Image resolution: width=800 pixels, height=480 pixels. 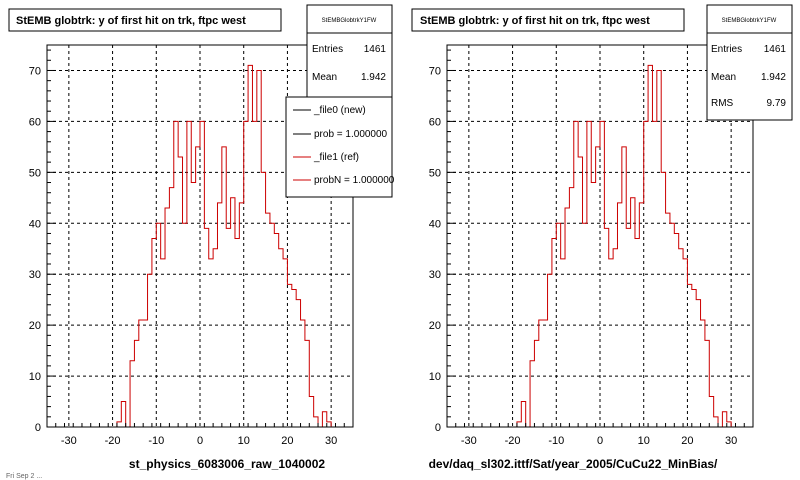 I want to click on legend-label-prob: prob = 1.000000, so click(x=351, y=134).